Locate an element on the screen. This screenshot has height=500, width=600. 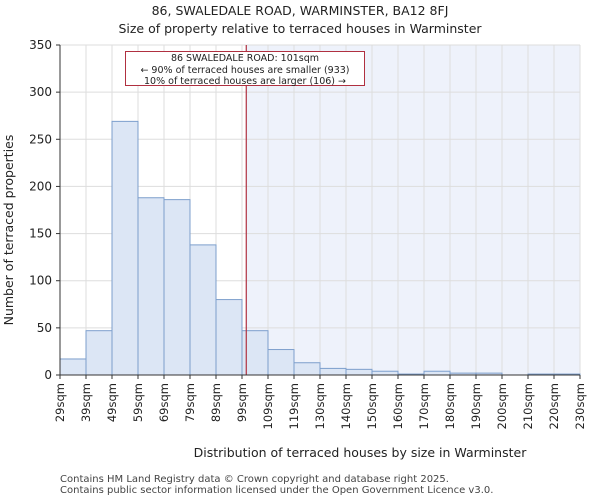
x-tick-label: 200sqm is located at coordinates (502, 406).